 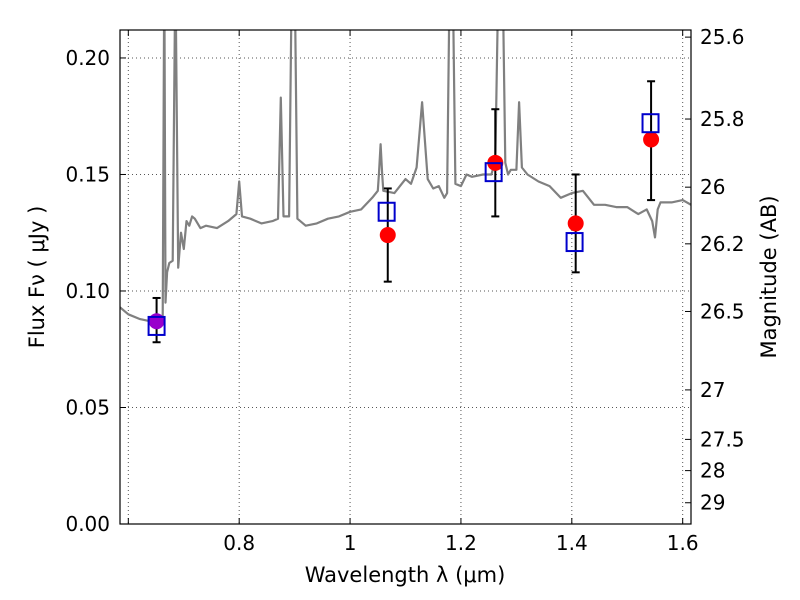 I want to click on y-tick-label: 0.10, so click(x=87, y=291).